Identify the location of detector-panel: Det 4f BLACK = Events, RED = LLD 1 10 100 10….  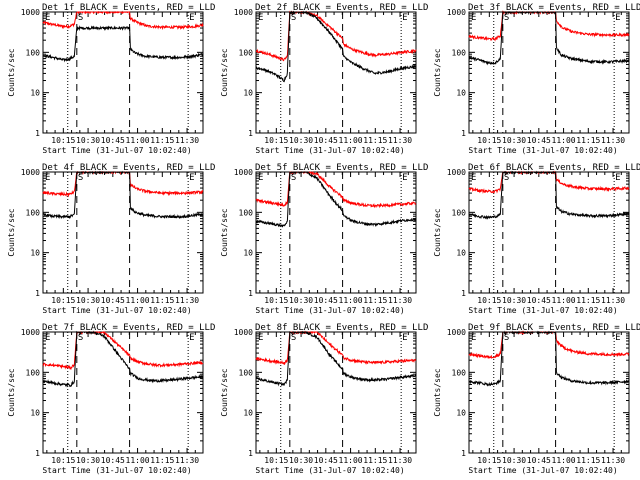
(107, 240).